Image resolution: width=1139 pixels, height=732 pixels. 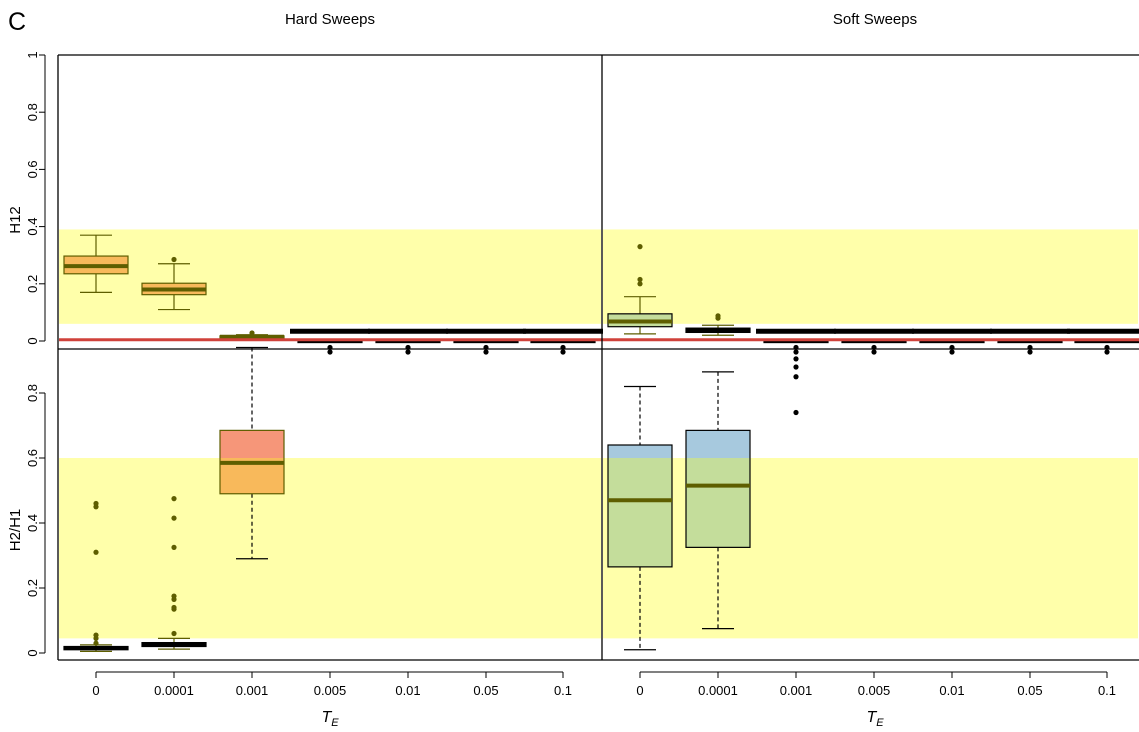 I want to click on box-h2h1-1-0.001, so click(x=796, y=372).